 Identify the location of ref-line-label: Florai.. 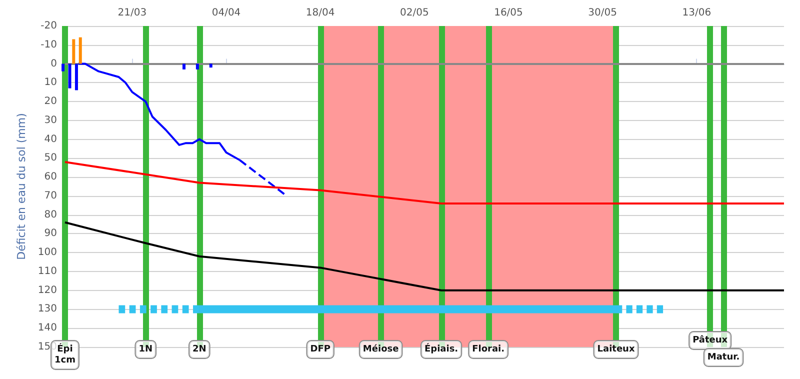
(488, 349).